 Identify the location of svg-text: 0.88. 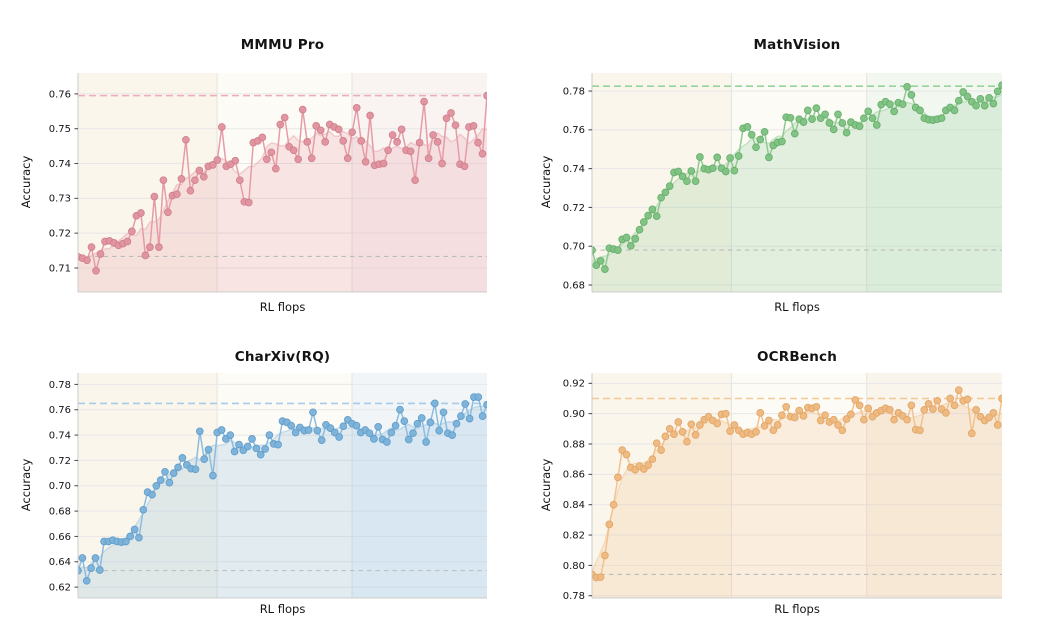
(574, 444).